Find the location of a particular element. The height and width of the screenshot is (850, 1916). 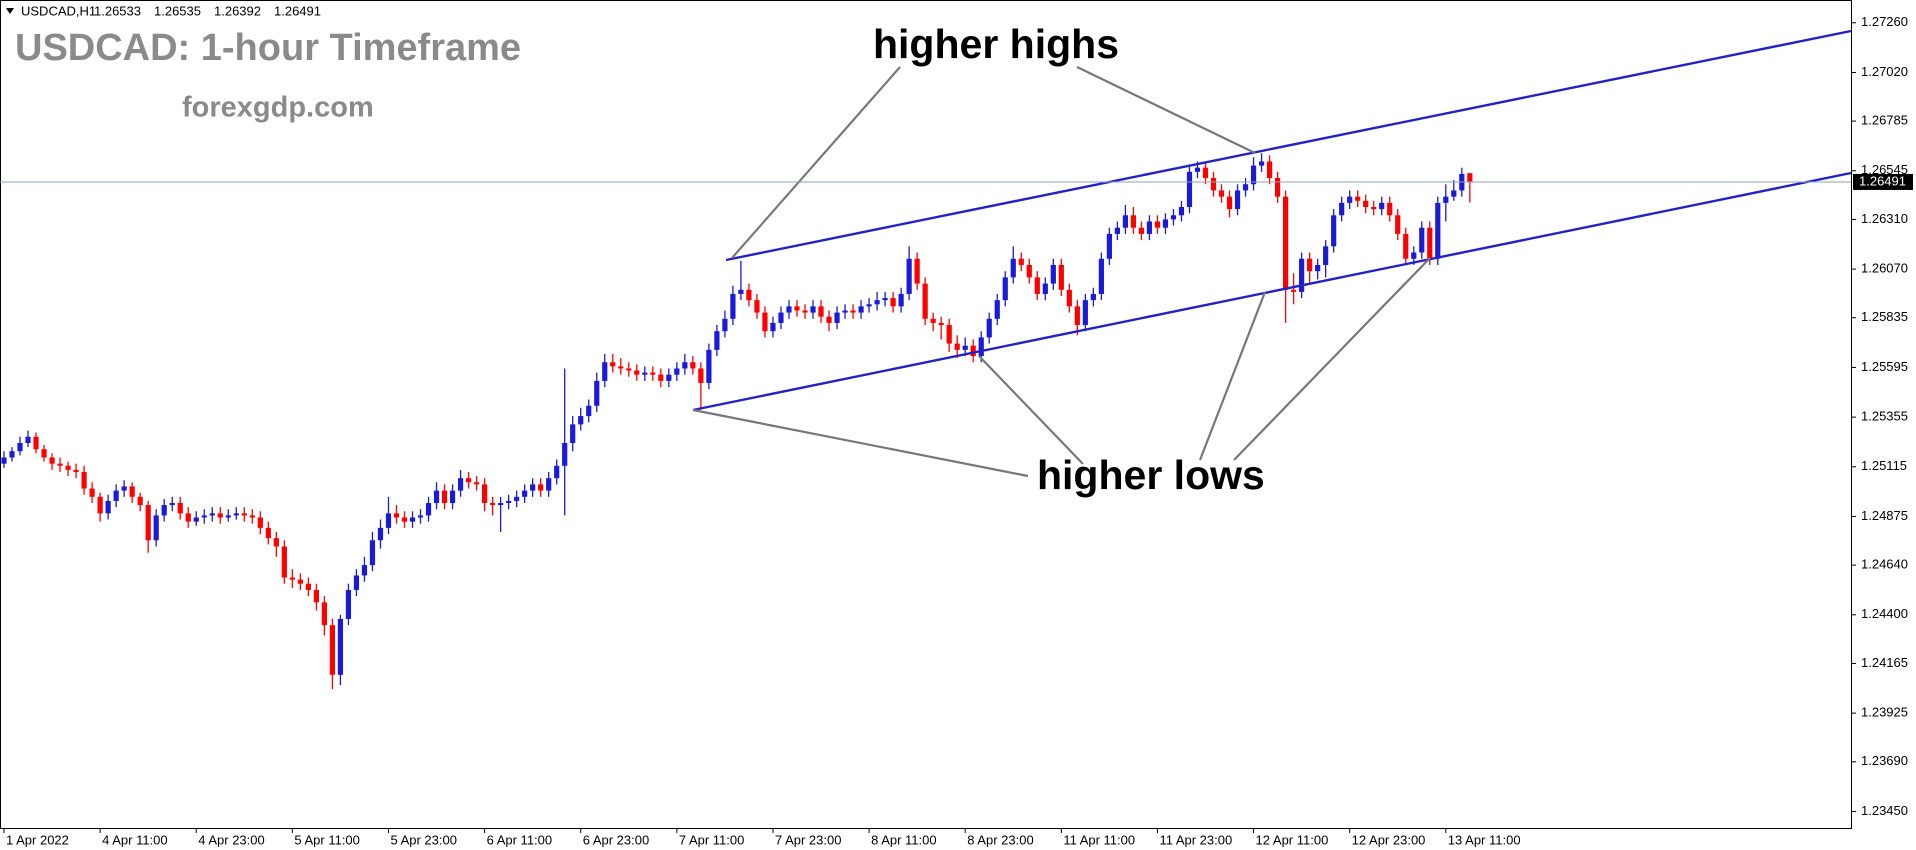

annotation: higher highs is located at coordinates (996, 44).